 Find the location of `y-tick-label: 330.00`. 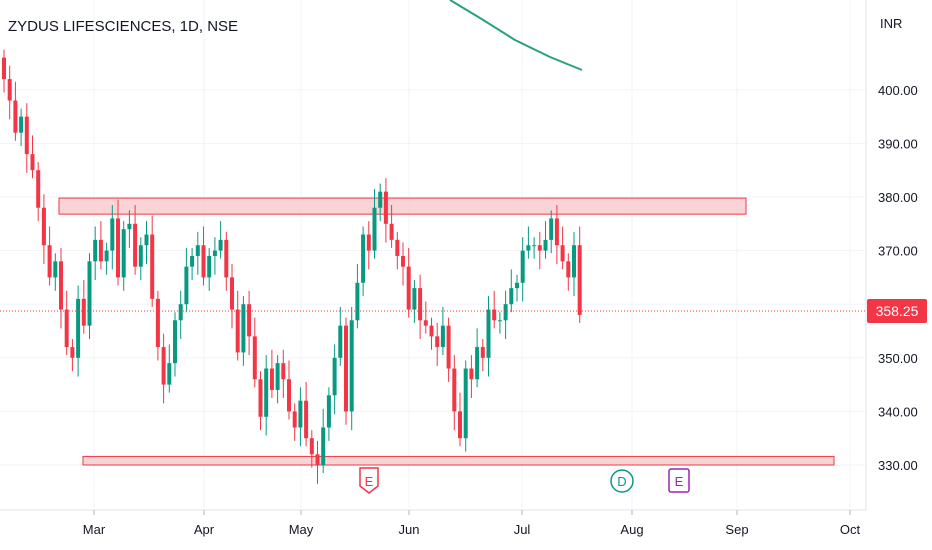

y-tick-label: 330.00 is located at coordinates (898, 465).